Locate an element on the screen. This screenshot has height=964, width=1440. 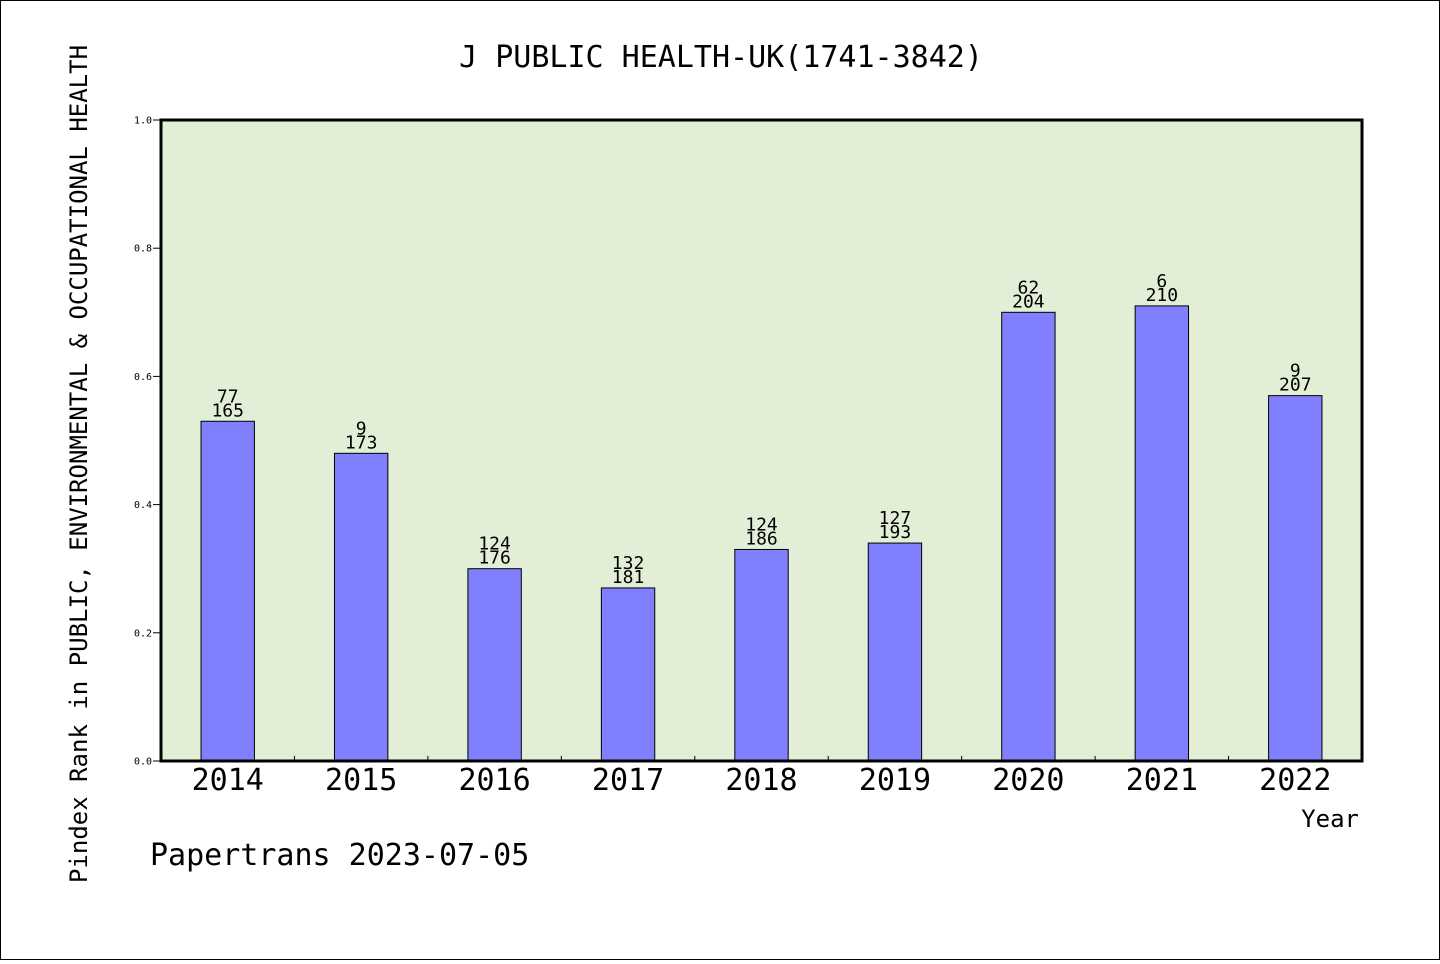
rank-label-2022: 9 is located at coordinates (1295, 371).